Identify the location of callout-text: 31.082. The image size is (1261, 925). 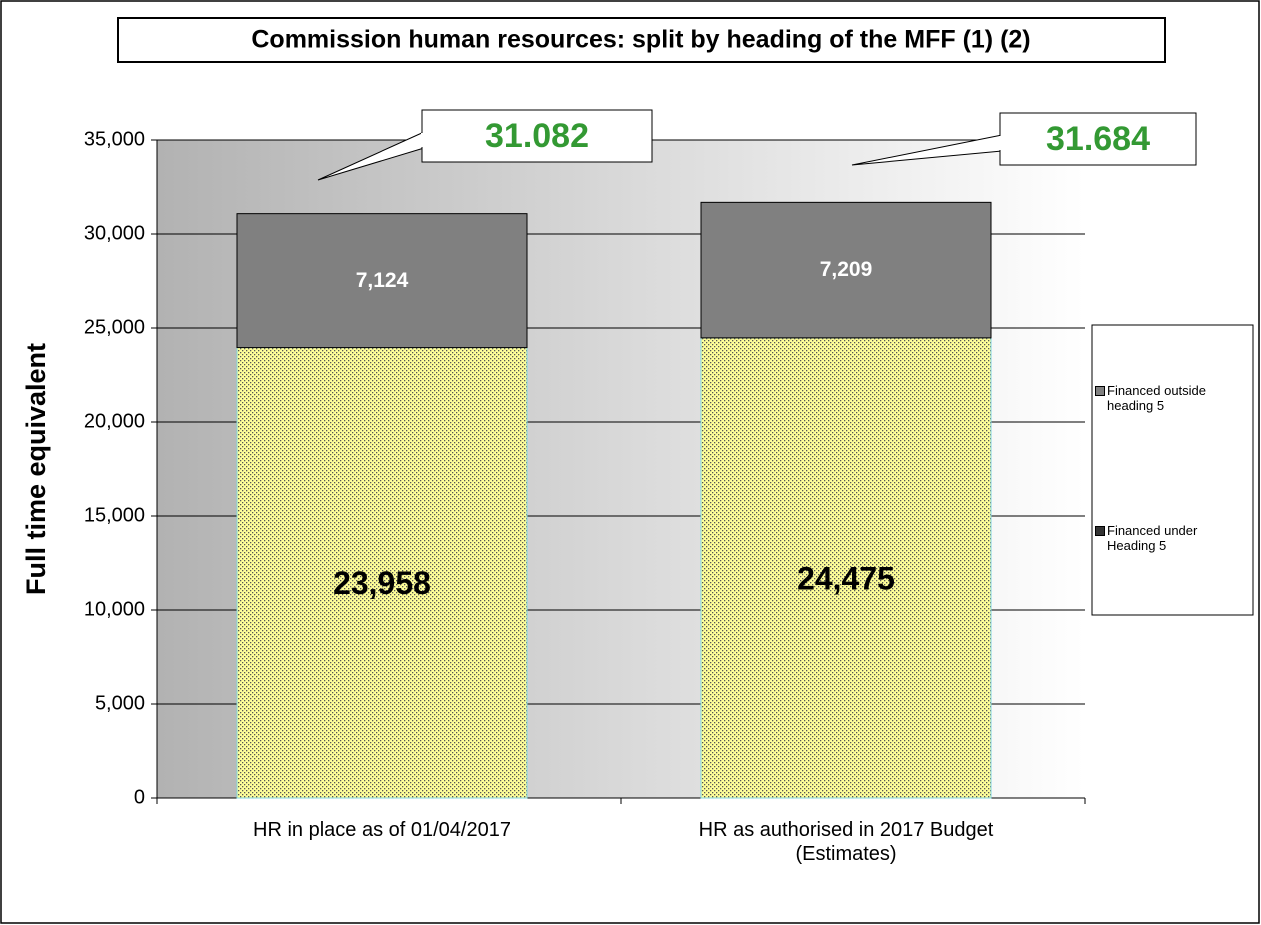
(537, 136).